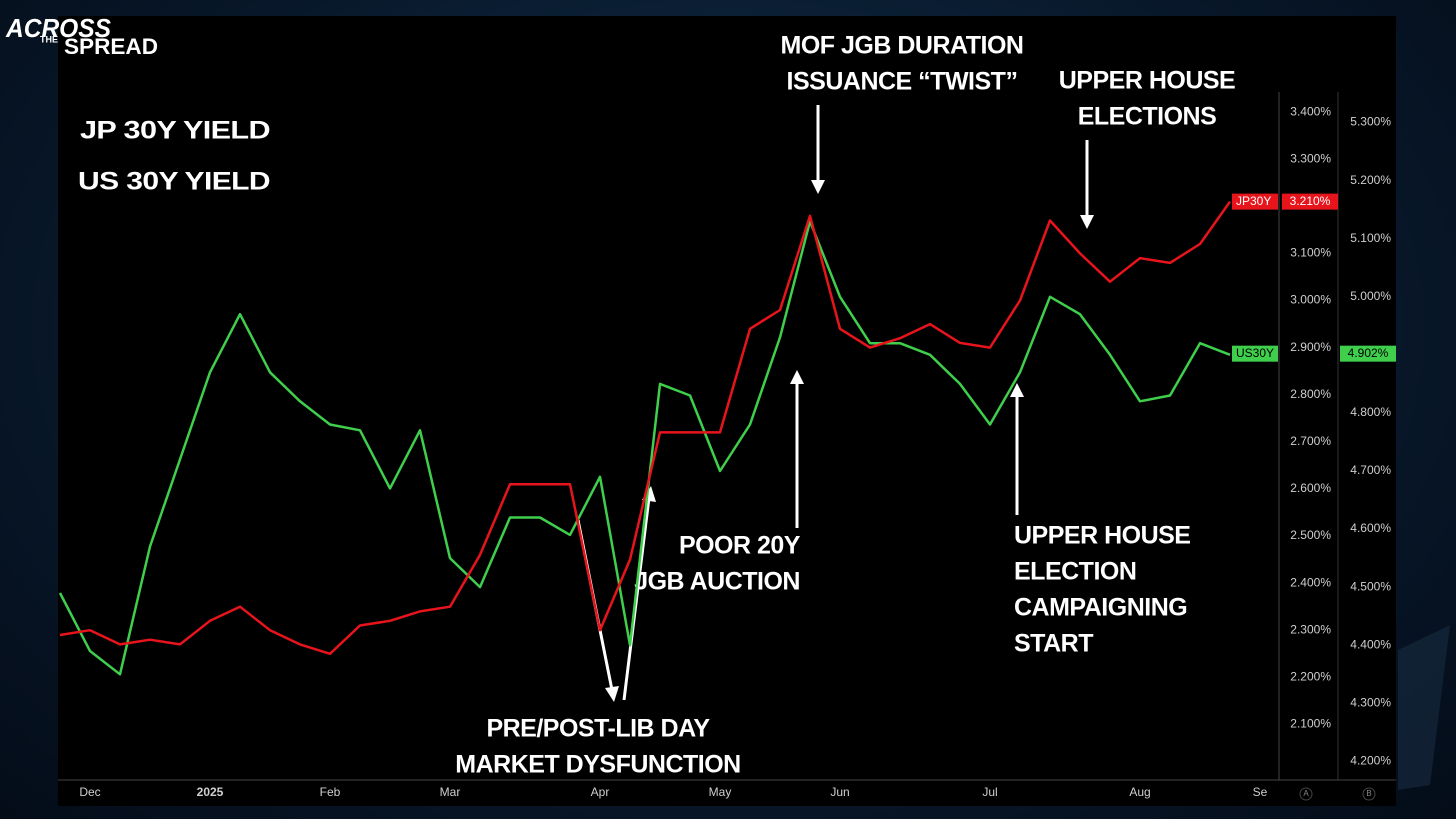 The height and width of the screenshot is (819, 1456). Describe the element at coordinates (1310, 394) in the screenshot. I see `y-tick-label: 2.800%` at that location.